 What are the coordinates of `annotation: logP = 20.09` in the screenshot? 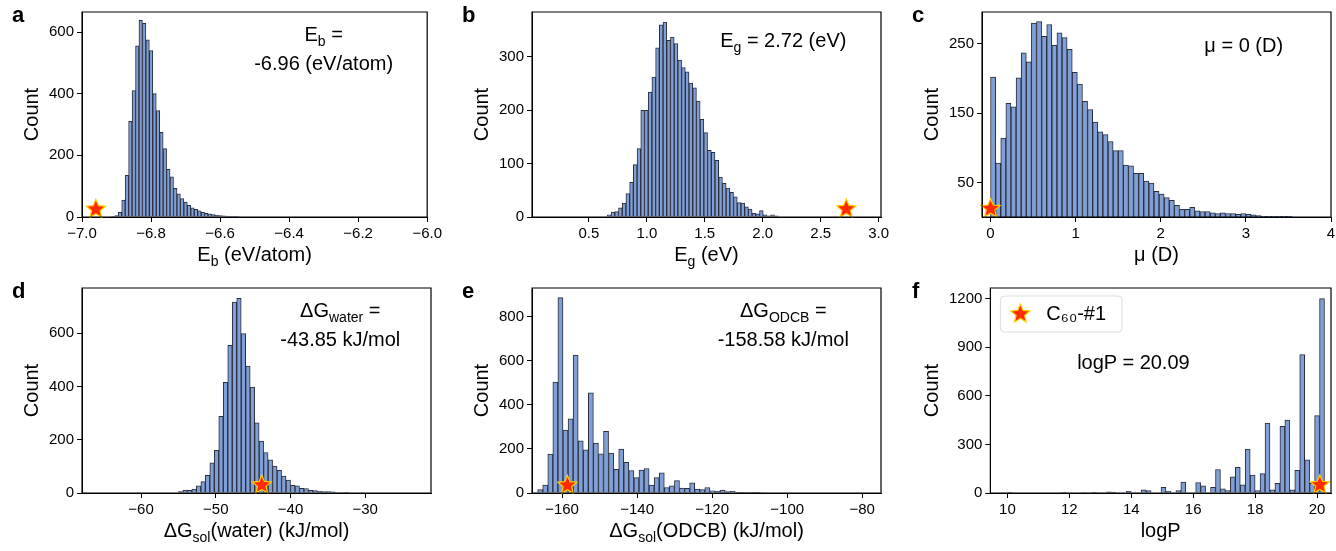 It's located at (1133, 362).